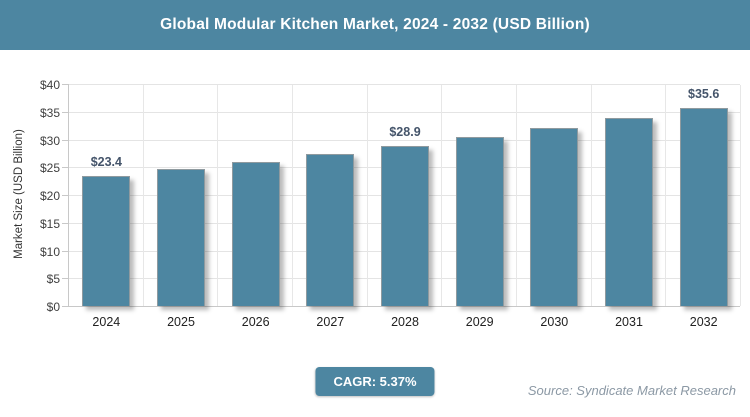  What do you see at coordinates (629, 212) in the screenshot?
I see `bar-2031` at bounding box center [629, 212].